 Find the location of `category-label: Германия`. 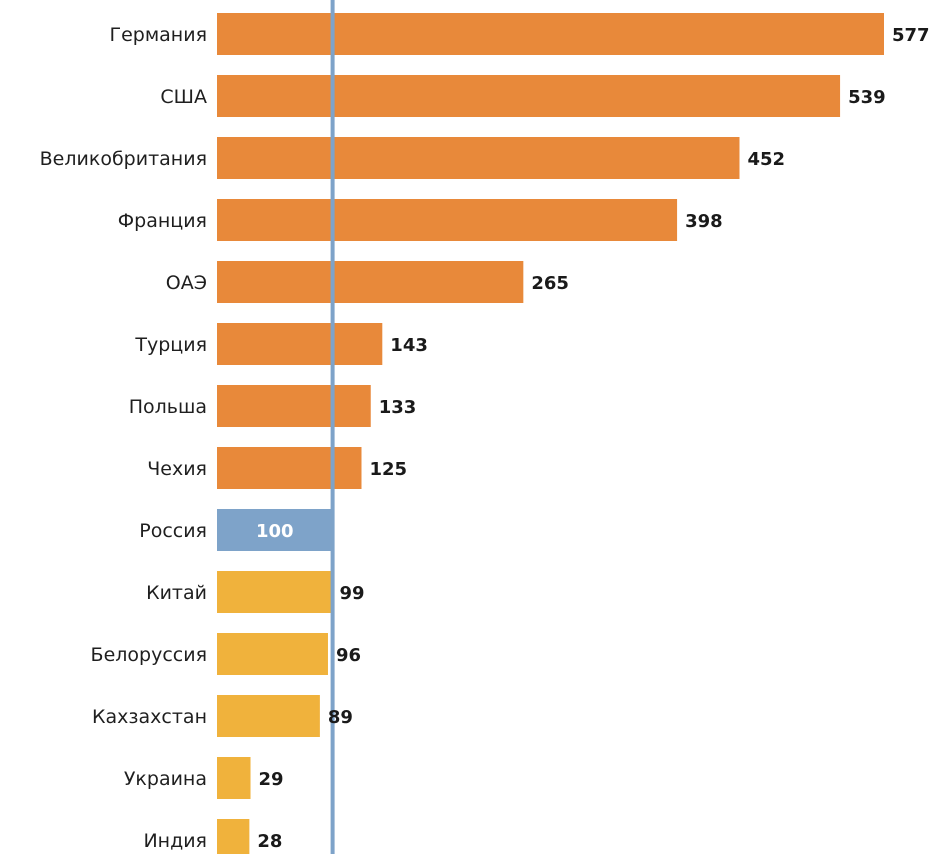

category-label: Германия is located at coordinates (158, 35).